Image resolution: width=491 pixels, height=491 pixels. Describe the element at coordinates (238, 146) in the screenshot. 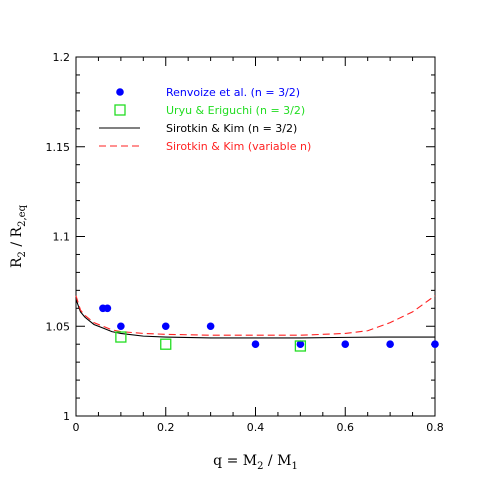

I see `legend-label: Sirotkin & Kim (variable n)` at that location.